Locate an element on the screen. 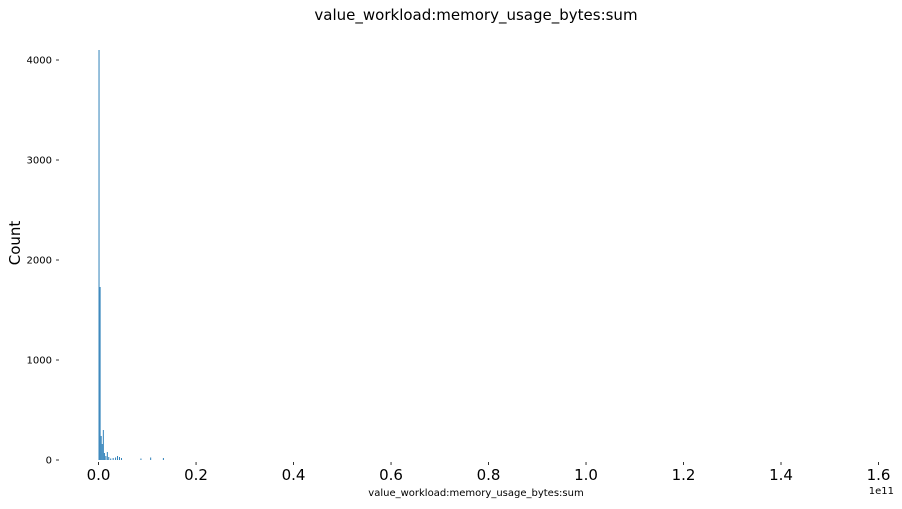 Image resolution: width=902 pixels, height=509 pixels. x-tick-label: 1.2 is located at coordinates (684, 475).